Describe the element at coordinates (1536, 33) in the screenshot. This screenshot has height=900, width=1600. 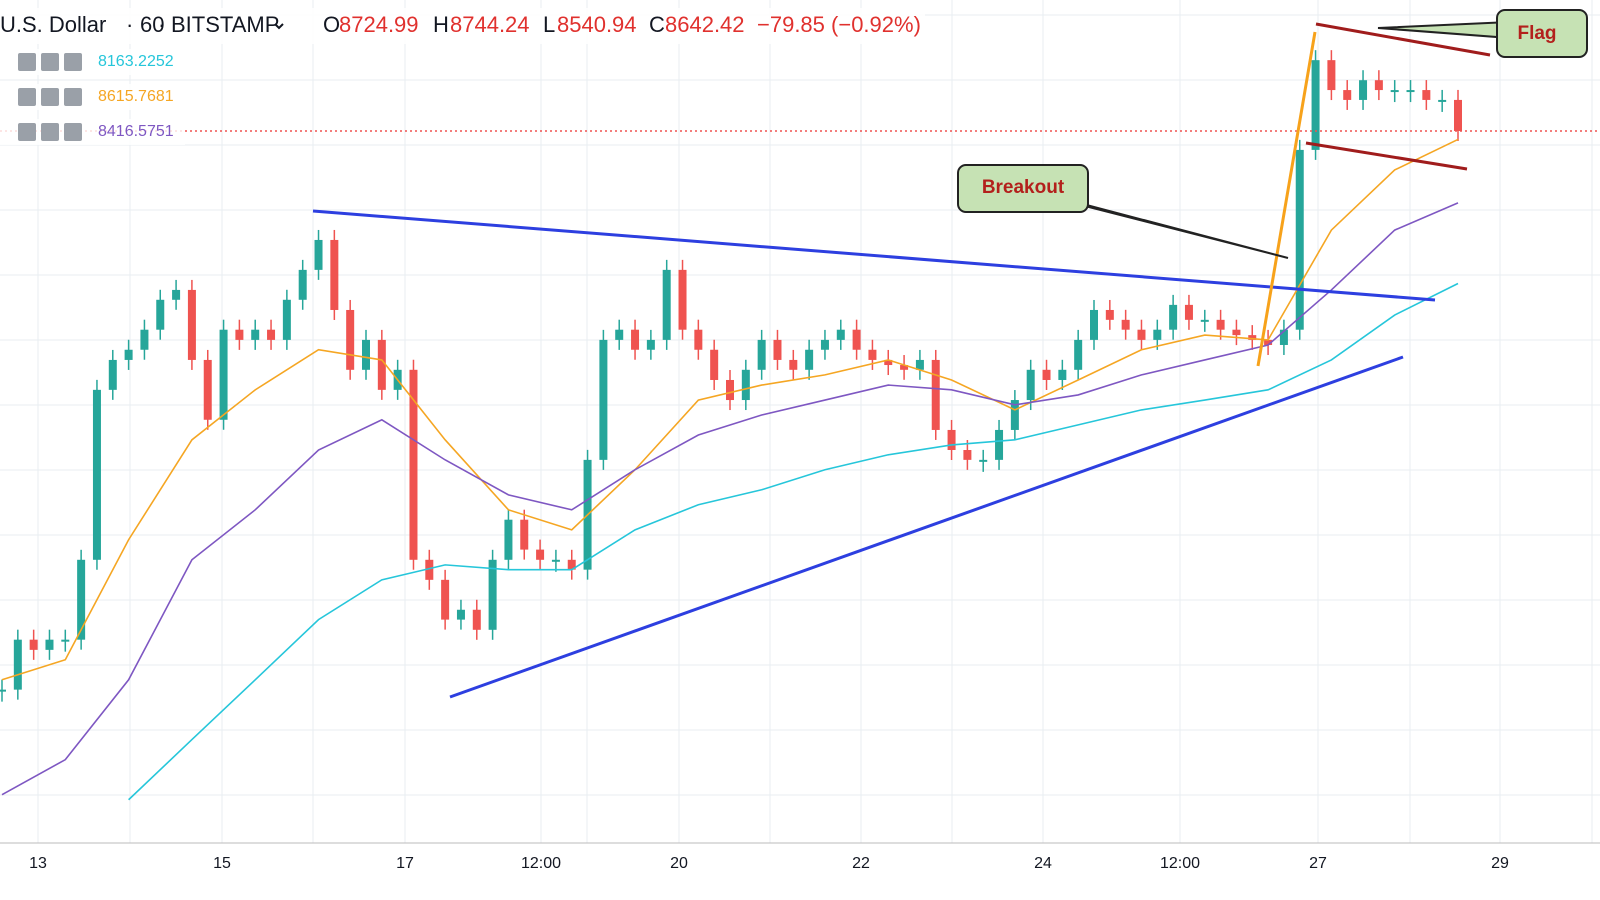
I see `callout-text: Flag` at that location.